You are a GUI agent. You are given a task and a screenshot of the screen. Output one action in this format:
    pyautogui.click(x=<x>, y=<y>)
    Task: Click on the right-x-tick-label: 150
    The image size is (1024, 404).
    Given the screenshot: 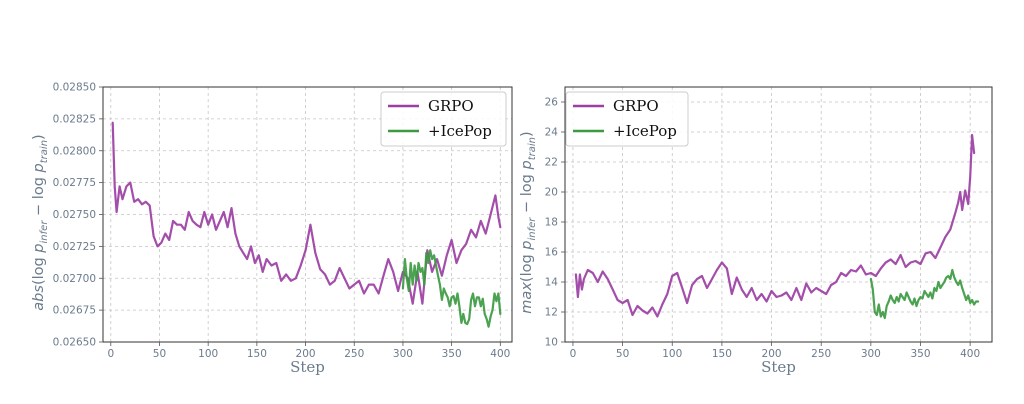 What is the action you would take?
    pyautogui.click(x=722, y=354)
    